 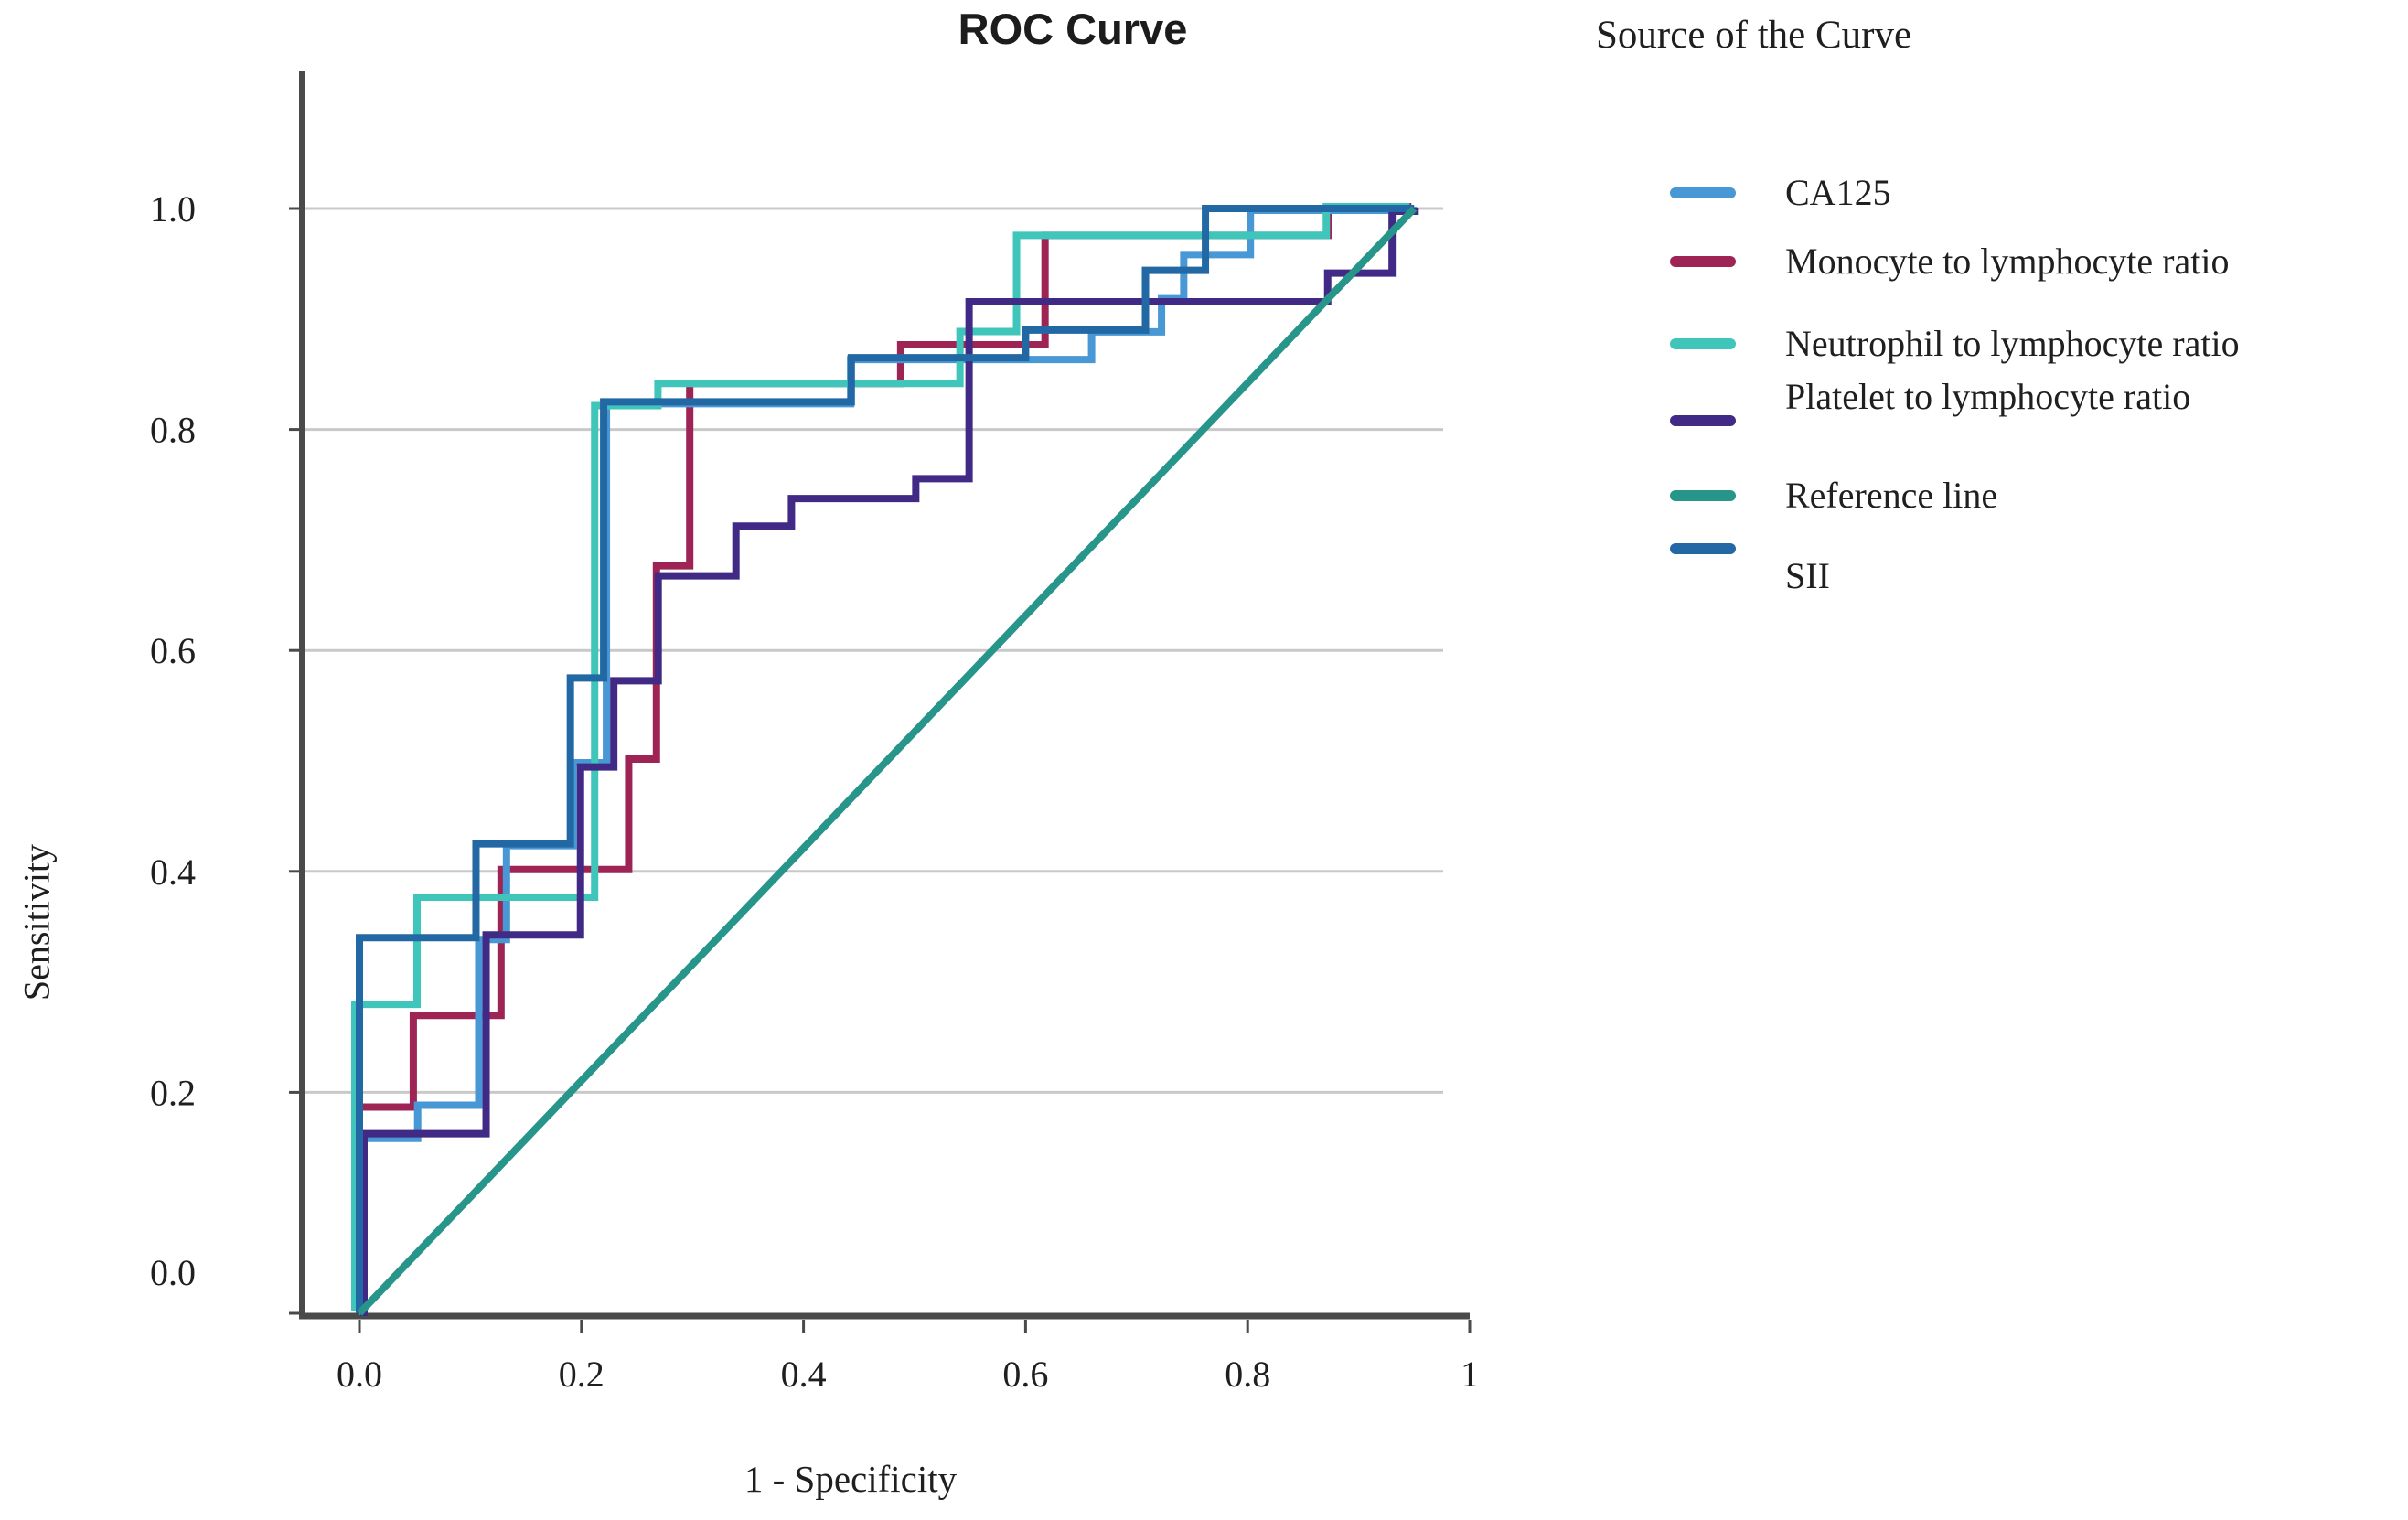 What do you see at coordinates (1247, 1374) in the screenshot?
I see `x-tick-label-0.8: 0.8` at bounding box center [1247, 1374].